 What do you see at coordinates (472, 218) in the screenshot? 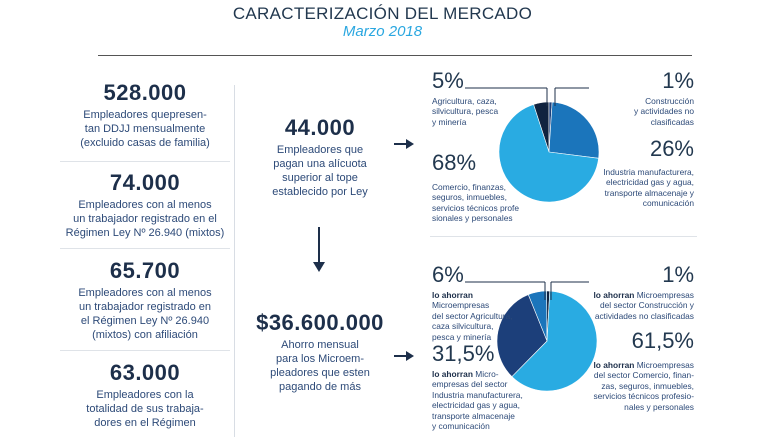
I see `label-line: sionales y personales` at bounding box center [472, 218].